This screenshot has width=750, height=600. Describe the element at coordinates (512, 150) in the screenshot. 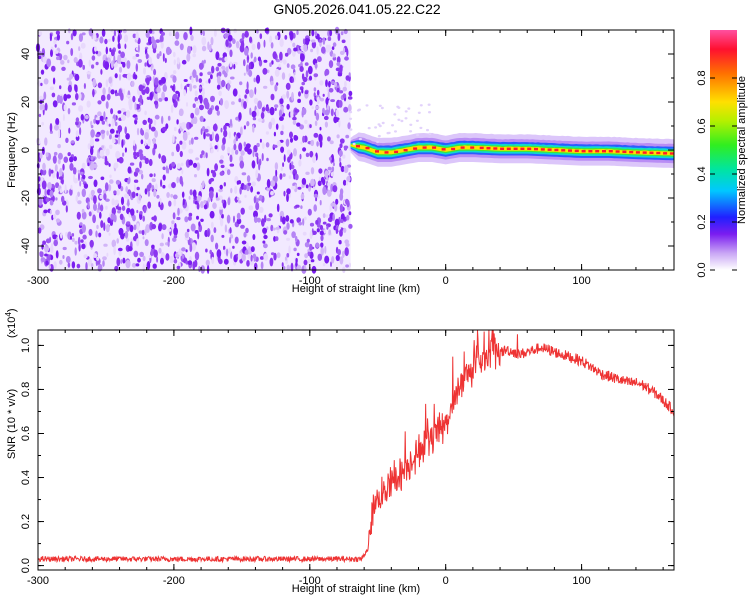

I see `signal-band-layer` at that location.